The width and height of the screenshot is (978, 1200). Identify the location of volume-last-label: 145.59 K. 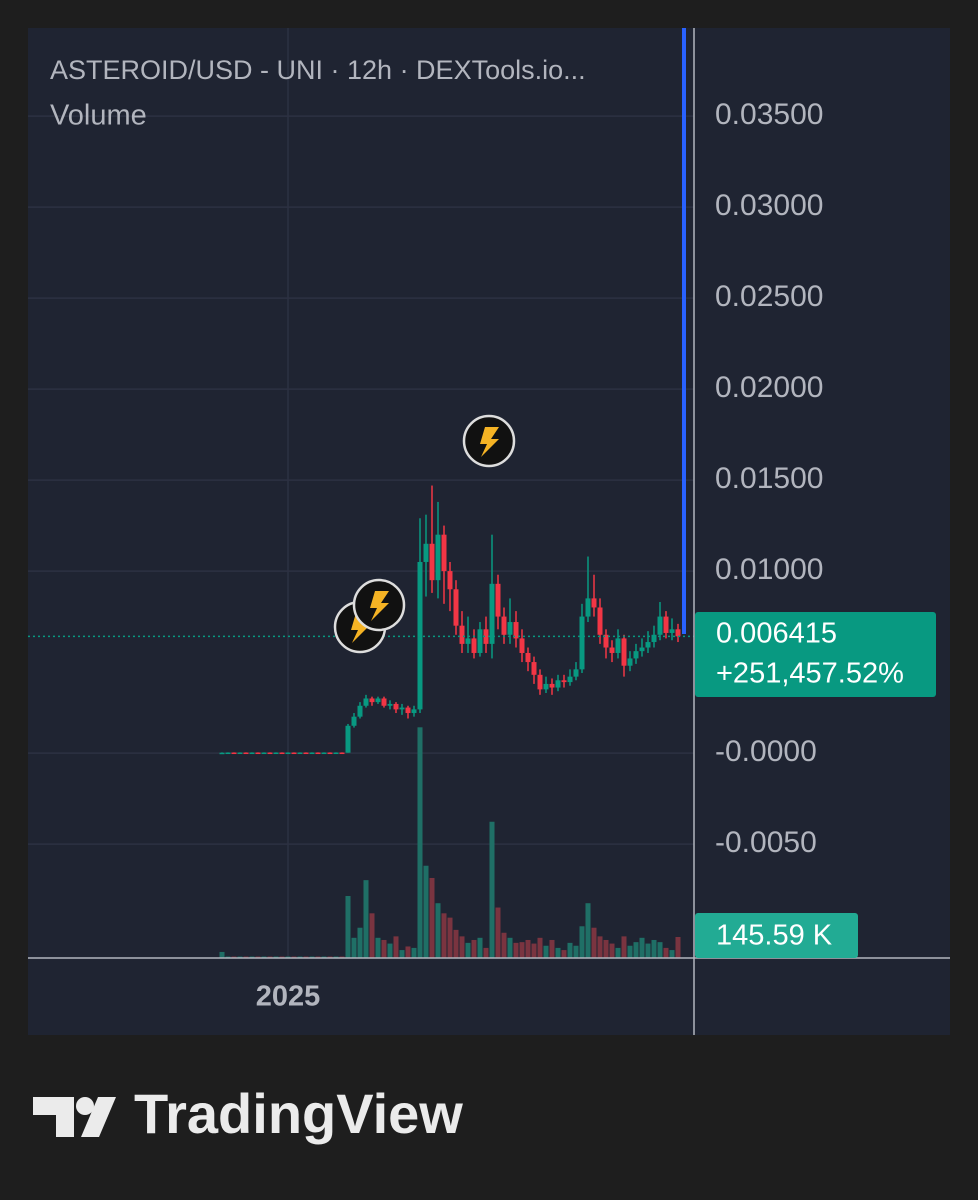
(774, 936).